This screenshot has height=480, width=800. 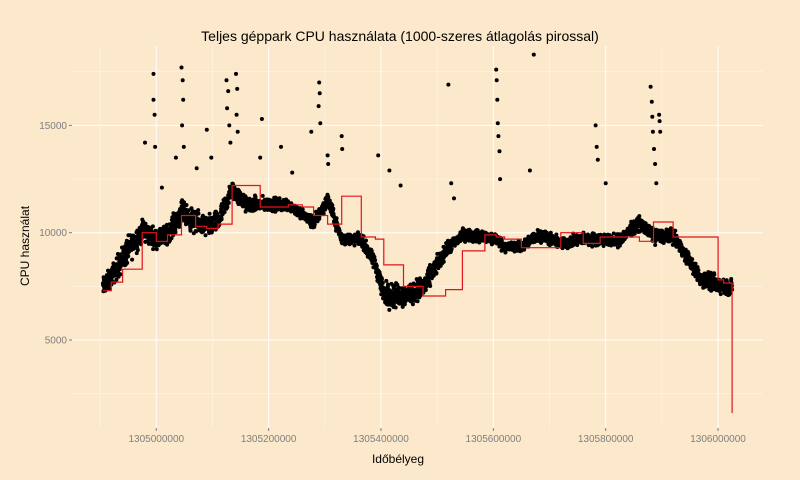 What do you see at coordinates (398, 459) in the screenshot?
I see `x-axis-title: Időbélyeg` at bounding box center [398, 459].